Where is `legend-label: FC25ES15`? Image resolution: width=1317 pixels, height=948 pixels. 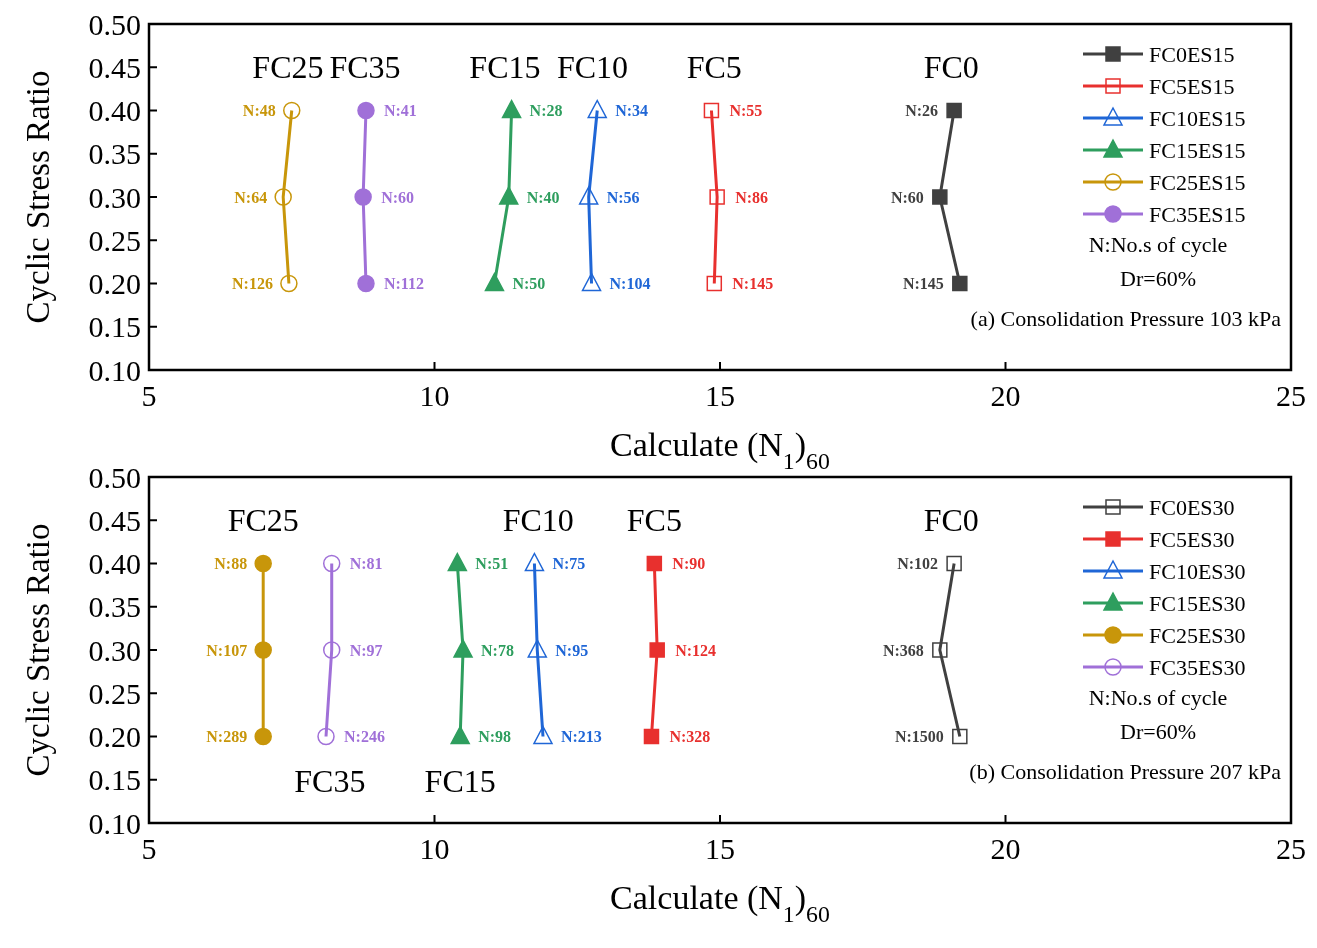 legend-label: FC25ES15 is located at coordinates (1197, 182).